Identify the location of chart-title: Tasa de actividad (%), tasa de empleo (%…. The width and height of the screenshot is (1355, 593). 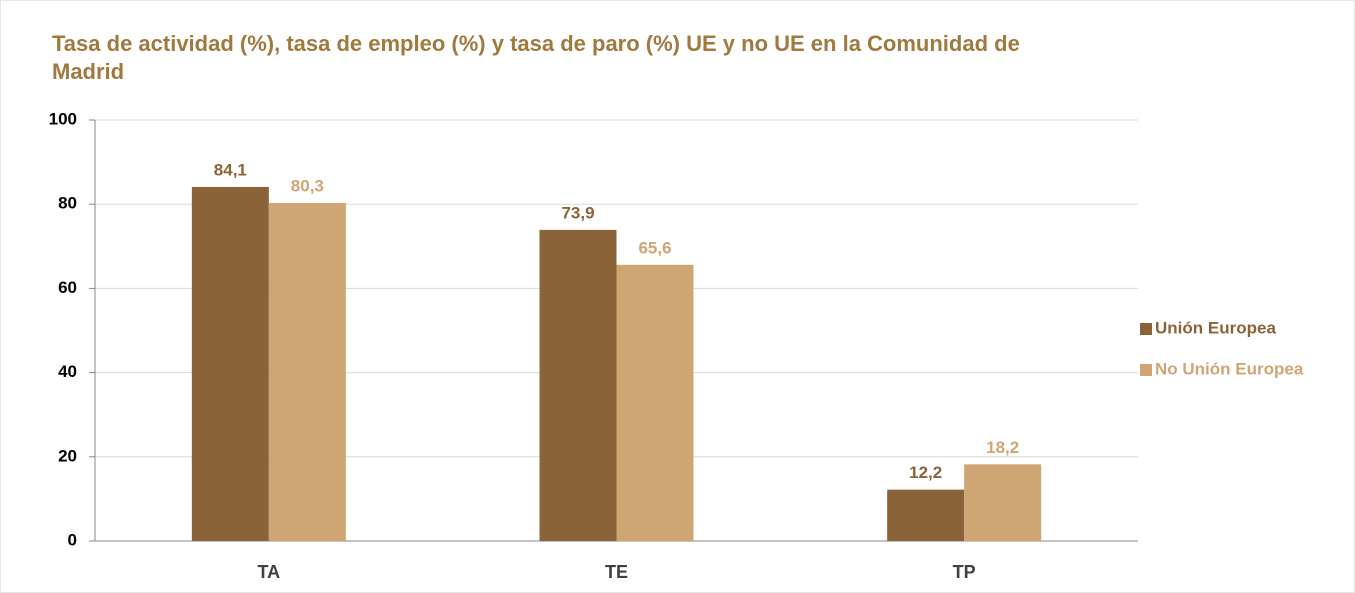
(536, 57).